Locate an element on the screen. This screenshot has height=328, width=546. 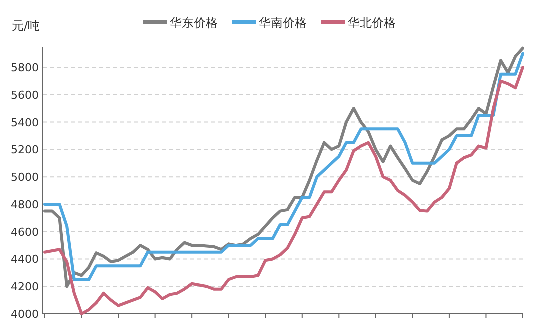
y-tick-label: 4000 is located at coordinates (25, 314).